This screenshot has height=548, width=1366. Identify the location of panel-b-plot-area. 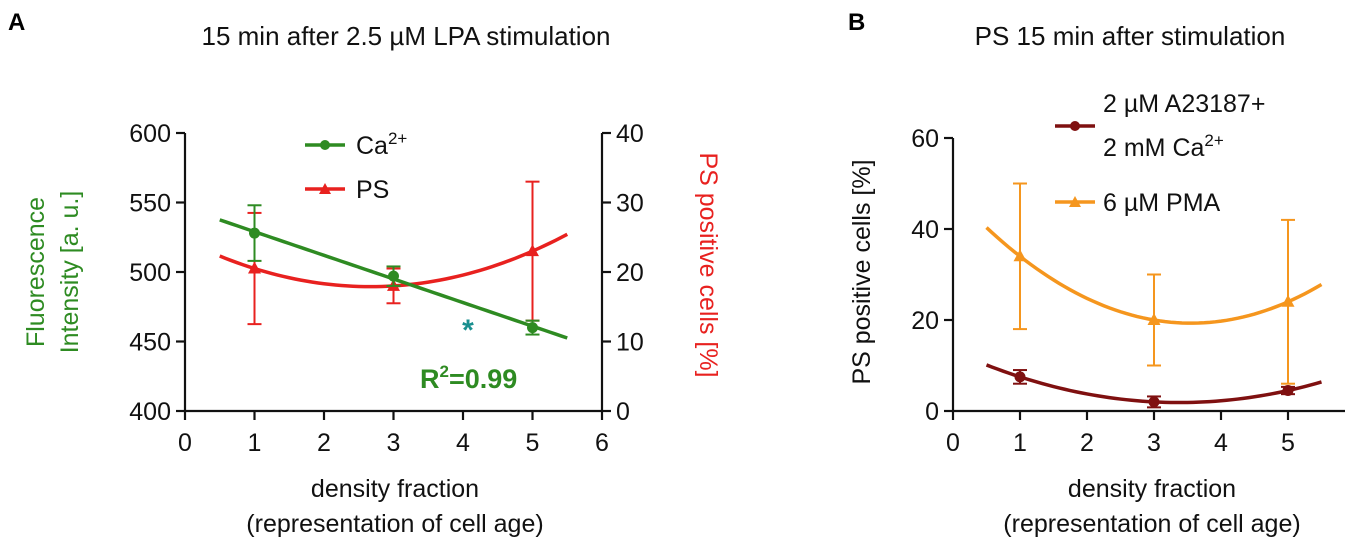
(1154, 295).